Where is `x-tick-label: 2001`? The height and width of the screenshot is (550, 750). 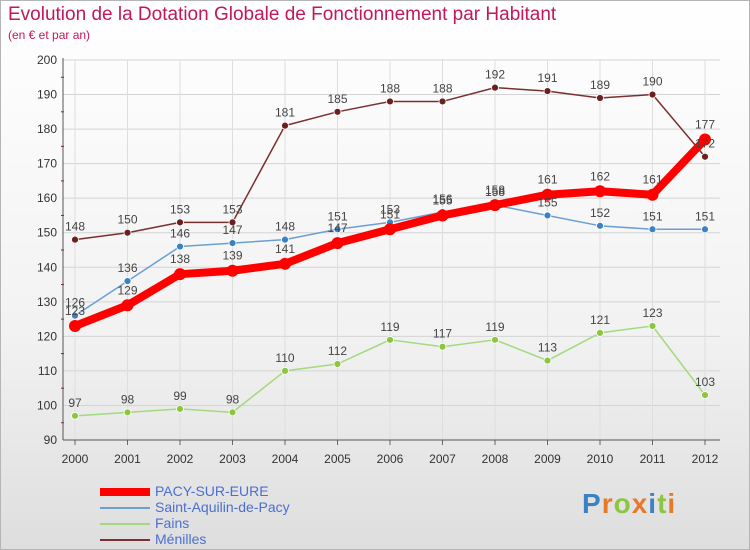 x-tick-label: 2001 is located at coordinates (127, 459).